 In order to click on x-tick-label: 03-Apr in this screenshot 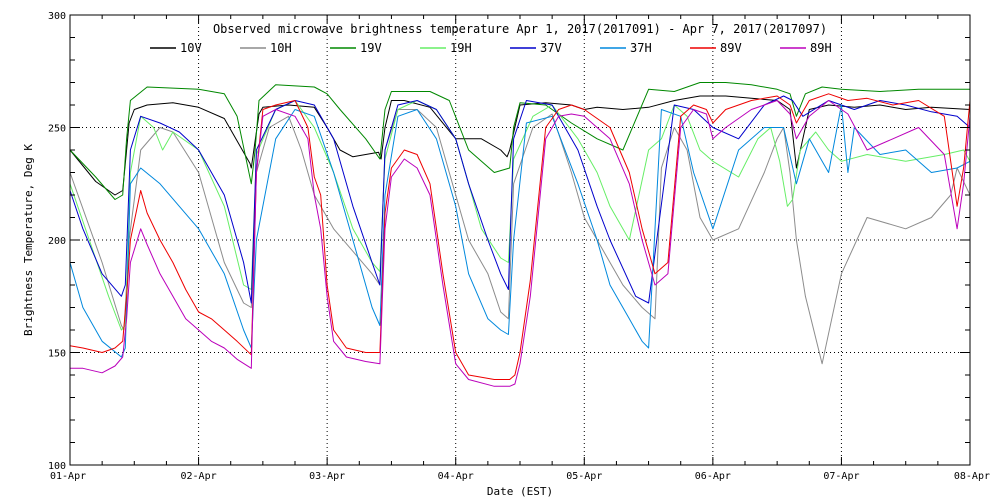, I will do `click(327, 476)`.